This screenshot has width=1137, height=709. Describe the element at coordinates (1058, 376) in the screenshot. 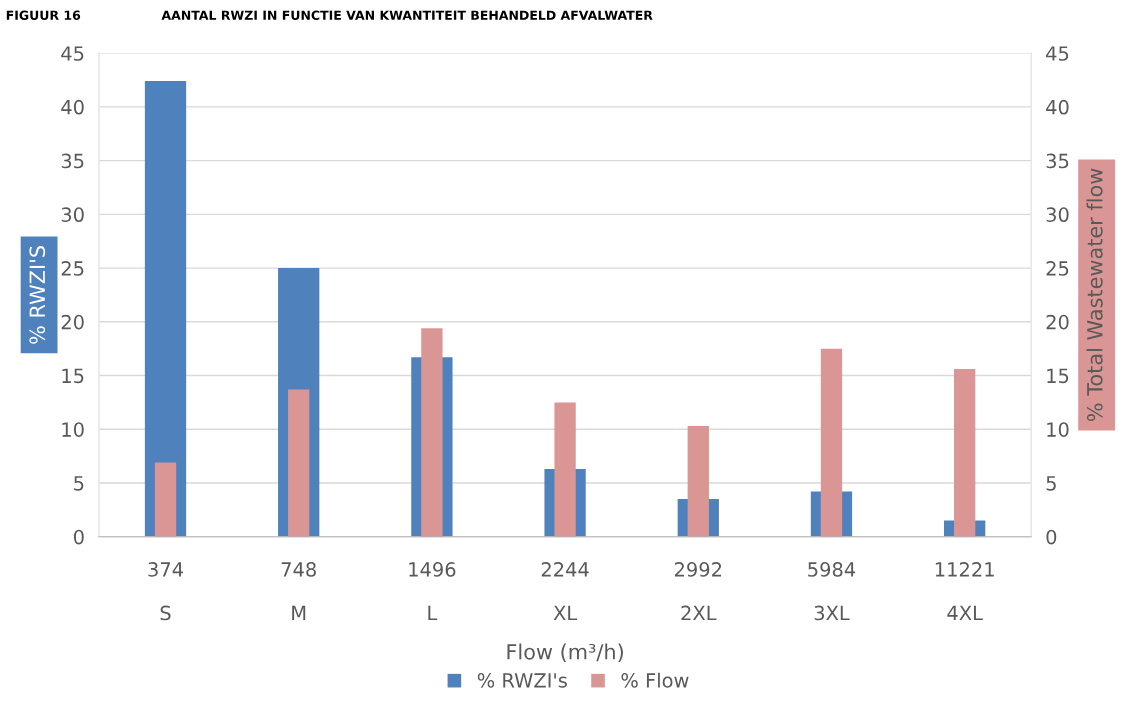

I see `y2-tick-label: 15` at that location.